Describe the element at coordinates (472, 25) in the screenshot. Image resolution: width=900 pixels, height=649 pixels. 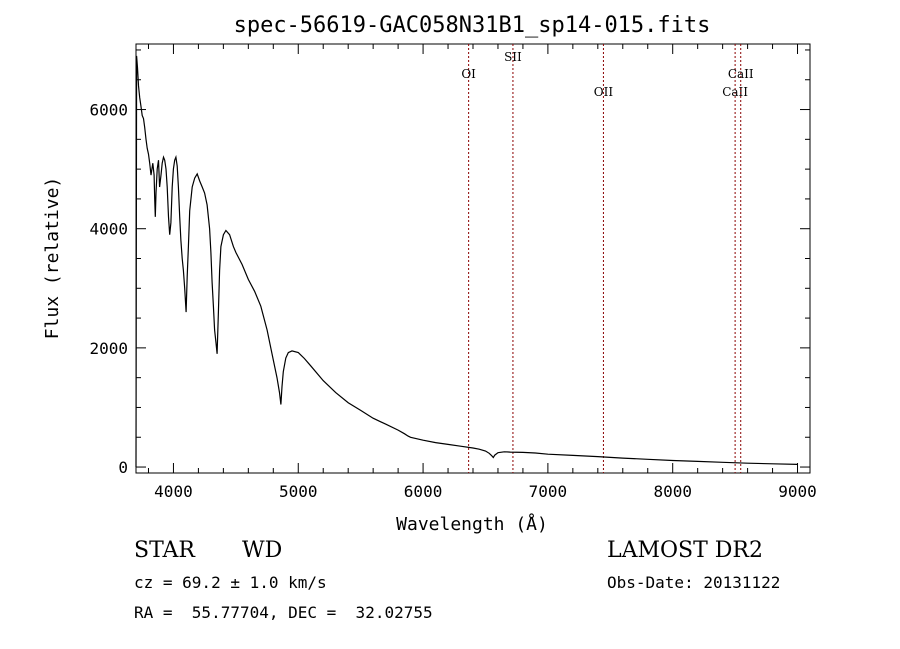
I see `chart-title: spec-56619-GAC058N31B1_sp14-015.fits` at that location.